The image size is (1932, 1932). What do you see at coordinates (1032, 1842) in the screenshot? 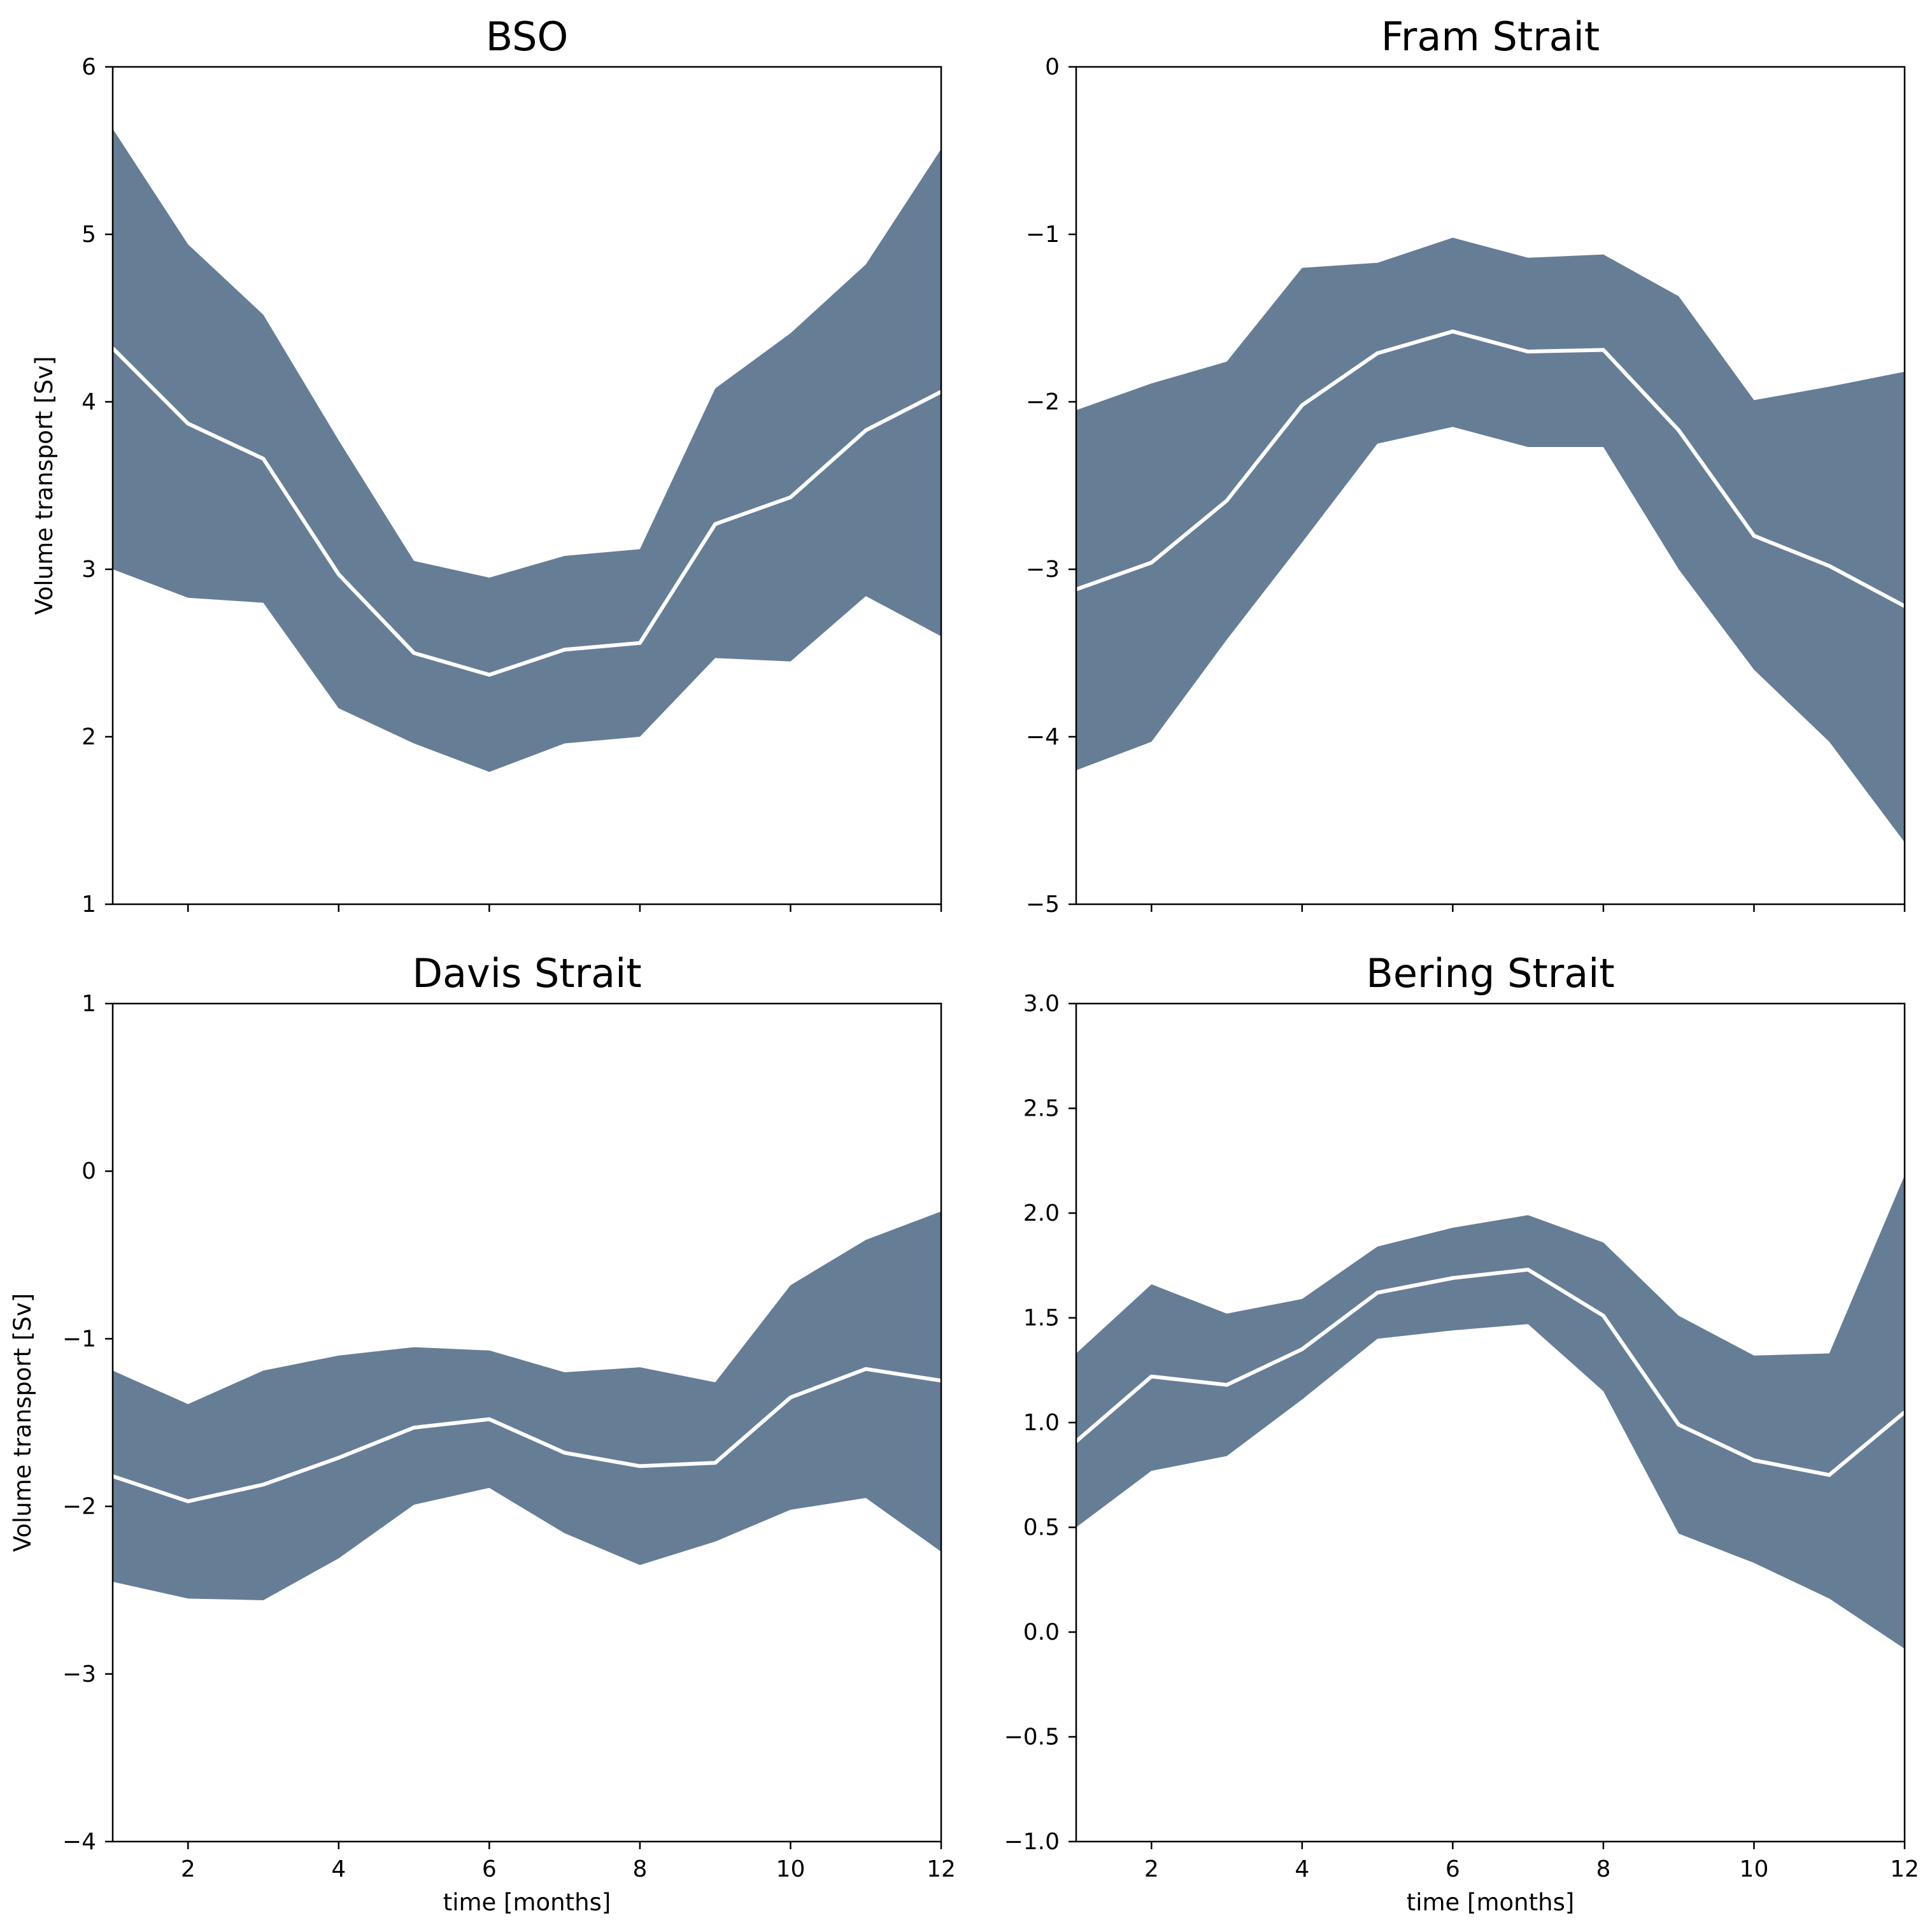
I see `y-tick-label: −1.0` at bounding box center [1032, 1842].